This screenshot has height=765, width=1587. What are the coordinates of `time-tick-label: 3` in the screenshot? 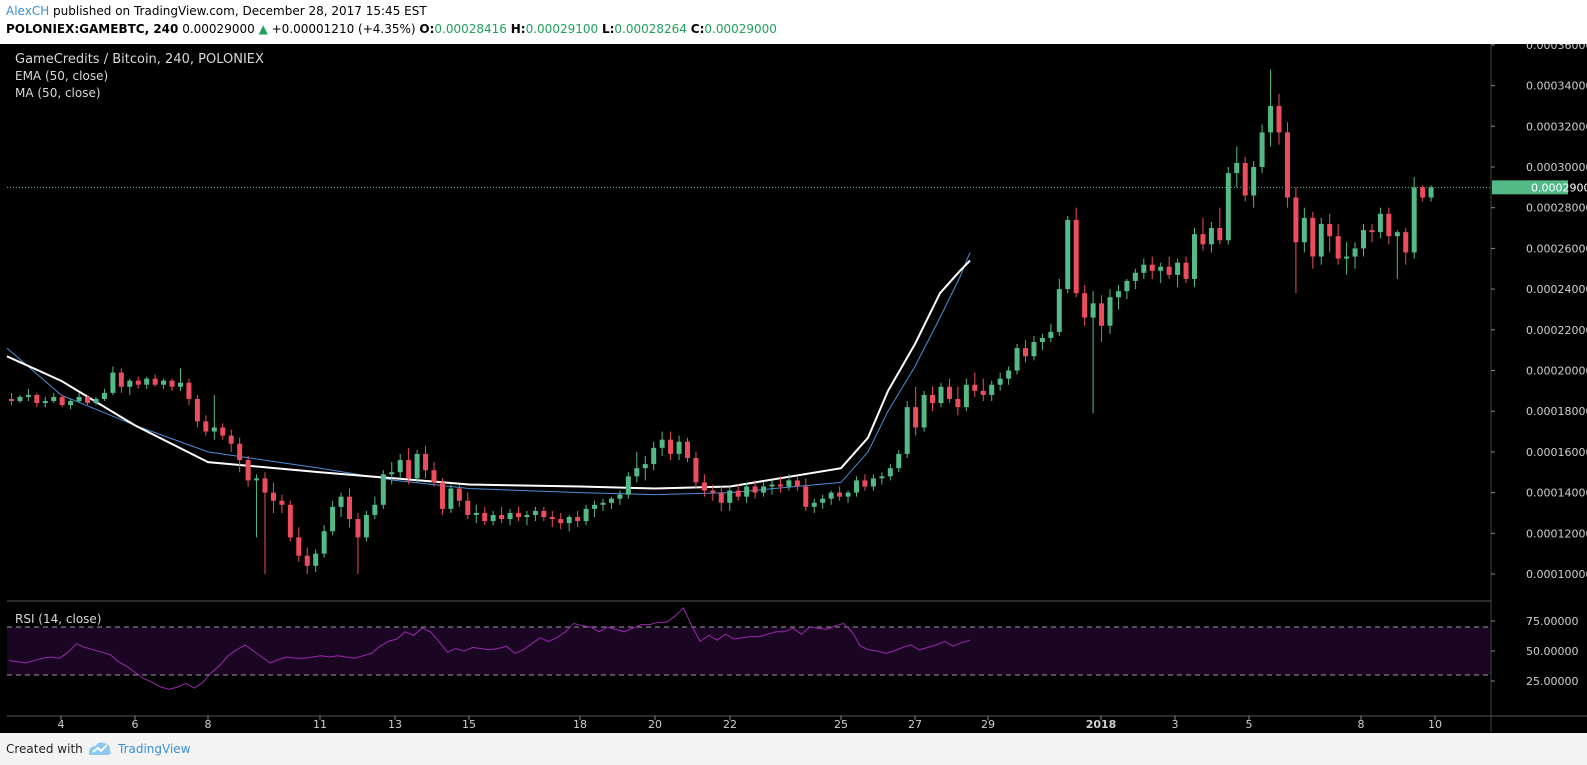 It's located at (1175, 724).